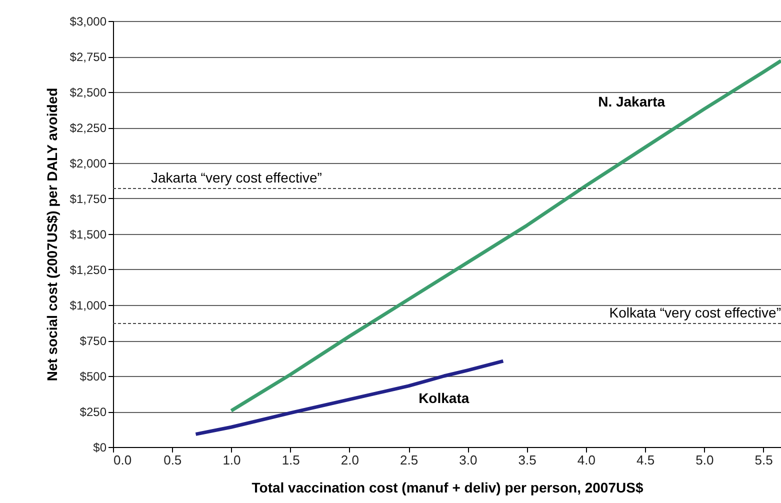 This screenshot has width=781, height=503. I want to click on x-tick-label: 2.5, so click(409, 460).